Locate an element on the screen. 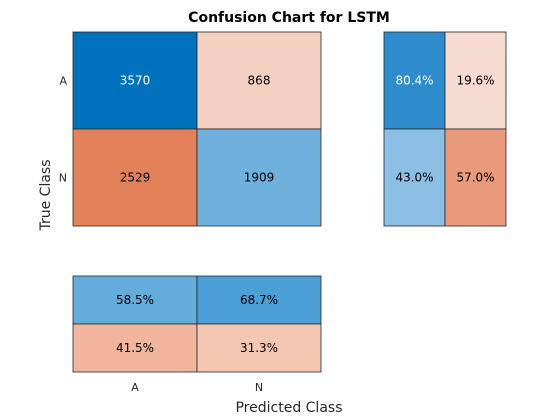 This screenshot has width=560, height=420. column-summary-label-0-1: 68.7% is located at coordinates (259, 300).